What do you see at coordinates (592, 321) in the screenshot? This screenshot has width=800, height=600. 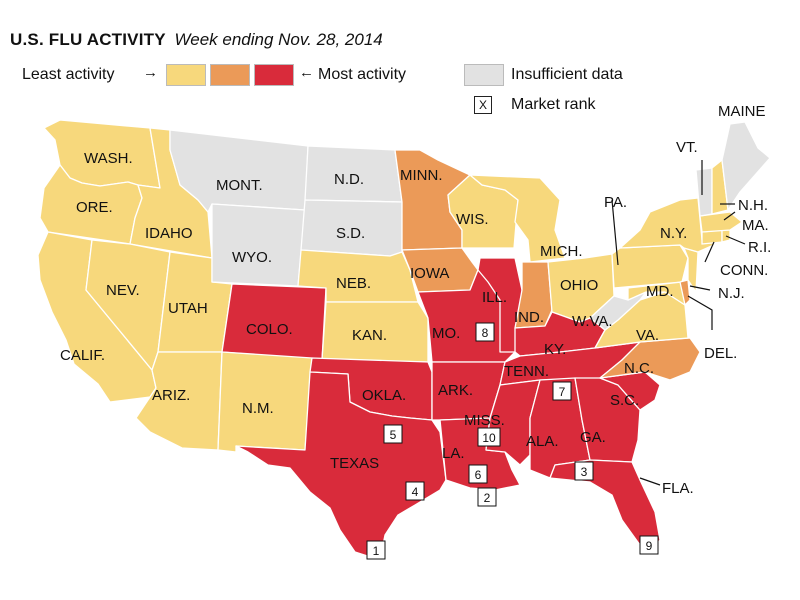 I see `state-label-wva: W.VA.` at bounding box center [592, 321].